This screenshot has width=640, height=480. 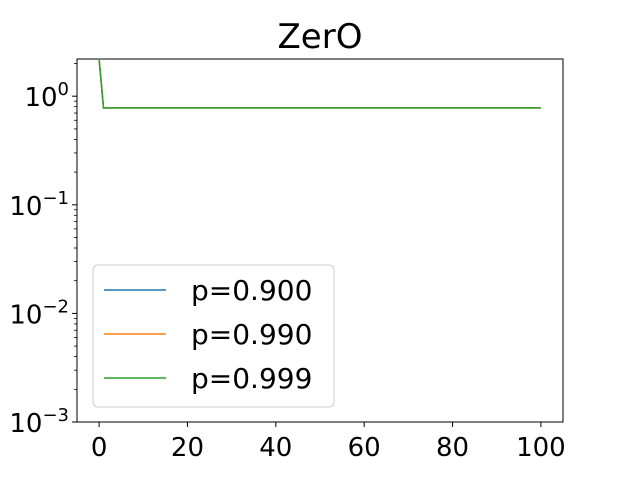 I want to click on x-tick-label-2: 40, so click(x=275, y=448).